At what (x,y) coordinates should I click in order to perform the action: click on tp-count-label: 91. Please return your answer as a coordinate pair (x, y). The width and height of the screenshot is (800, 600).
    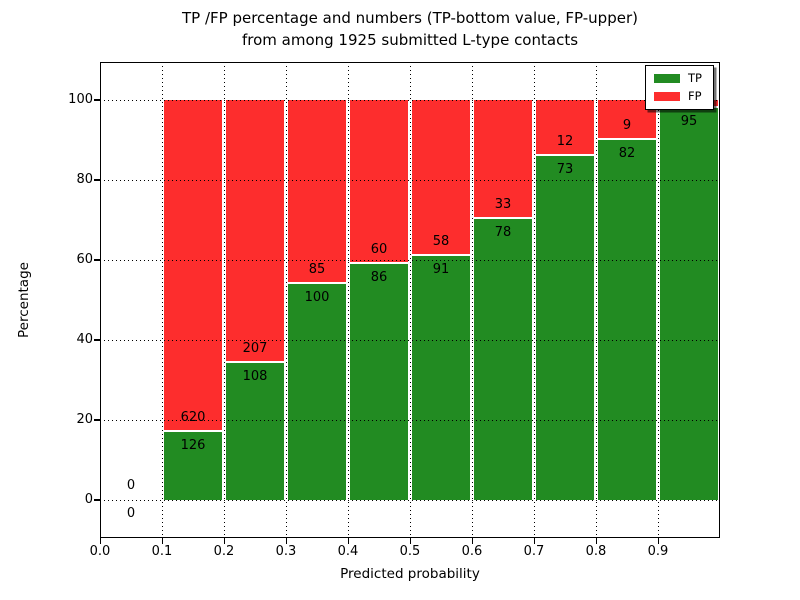
    Looking at the image, I should click on (441, 269).